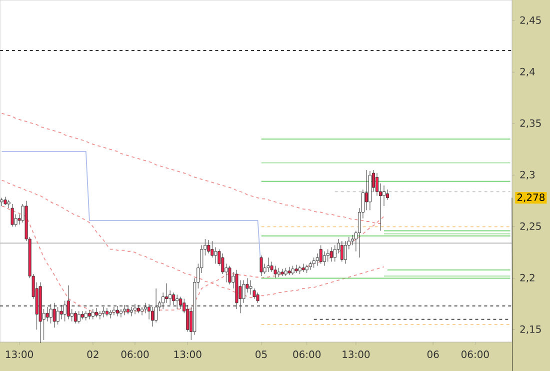 The image size is (550, 371). What do you see at coordinates (530, 226) in the screenshot?
I see `y-tick-label: 2,25` at bounding box center [530, 226].